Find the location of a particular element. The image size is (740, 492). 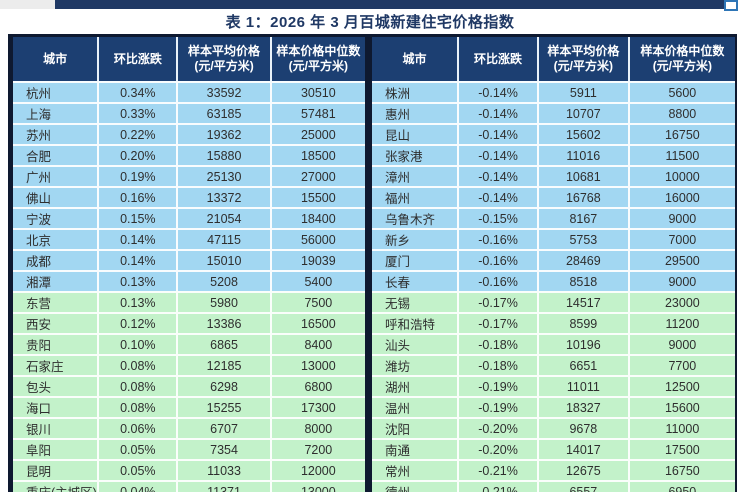

avg-price-cell: 8518 is located at coordinates (584, 280).